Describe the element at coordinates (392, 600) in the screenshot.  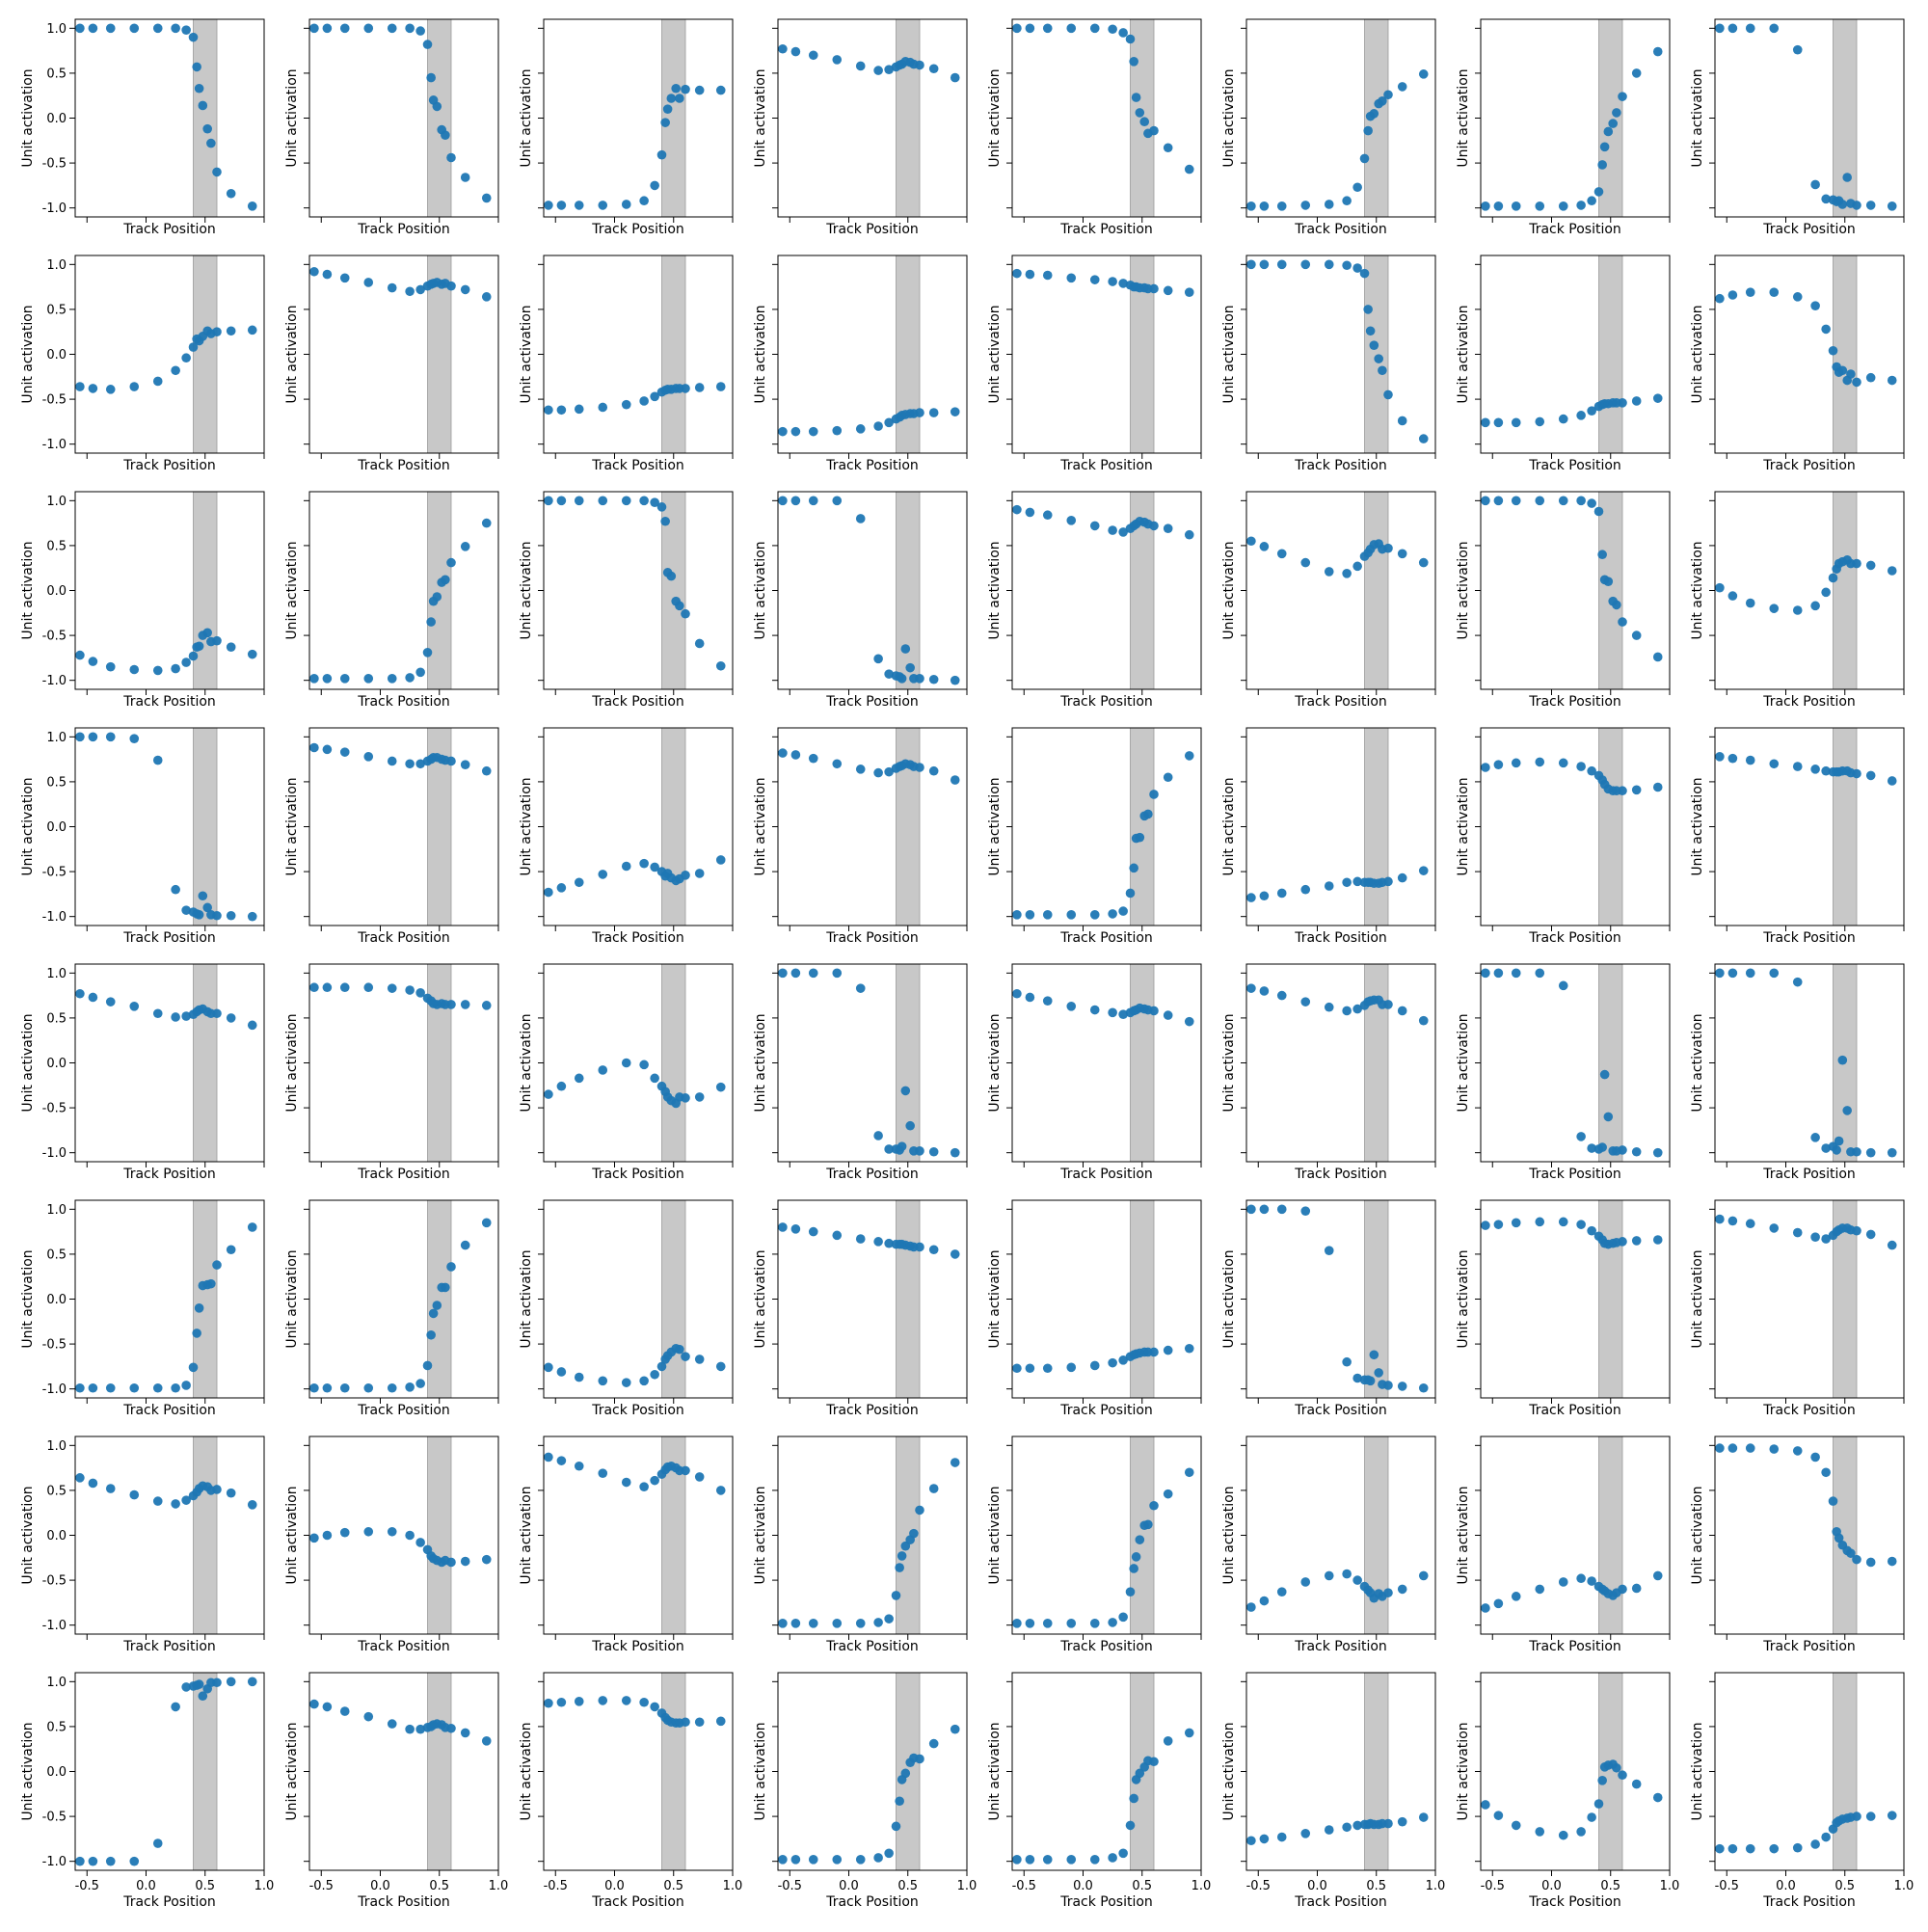
I see `subplot-18: Track Position Unit activation` at that location.